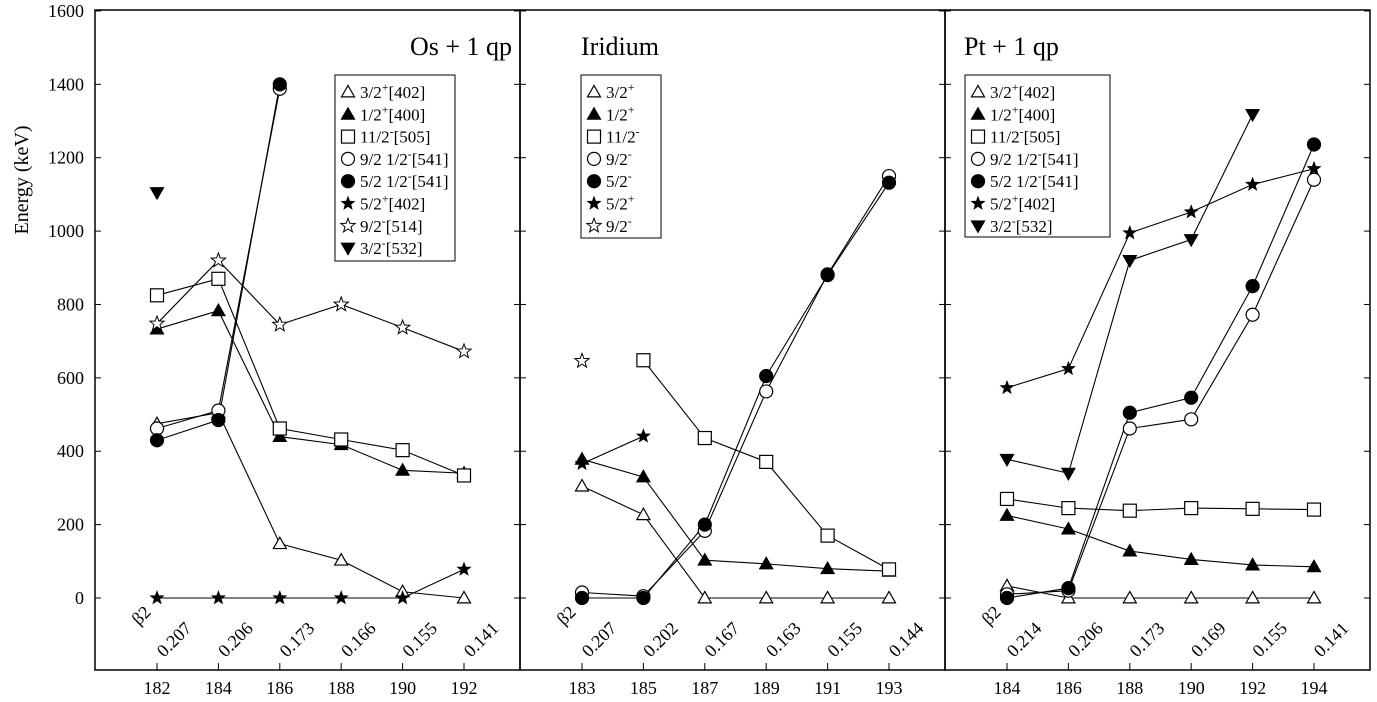 This screenshot has width=1377, height=702. I want to click on beta2-label: 0.214, so click(1024, 639).